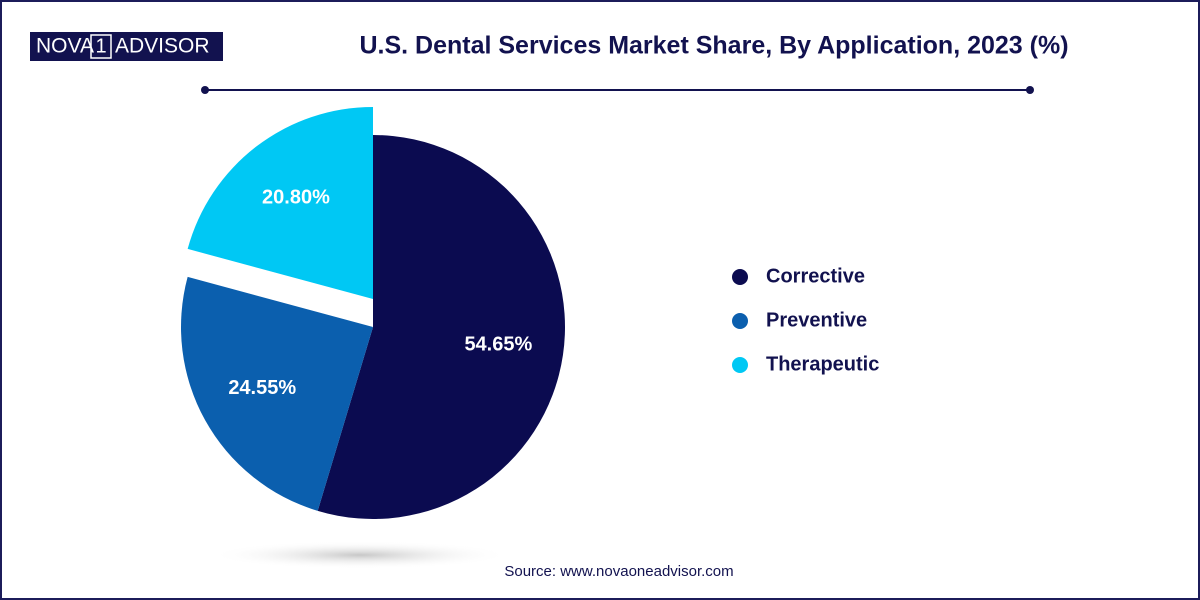  I want to click on legend-label: Preventive, so click(816, 320).